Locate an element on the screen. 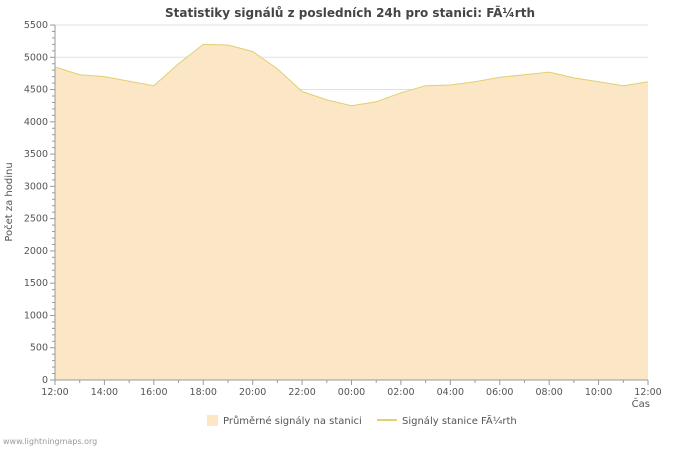  y-tick-label: 3500 is located at coordinates (36, 154).